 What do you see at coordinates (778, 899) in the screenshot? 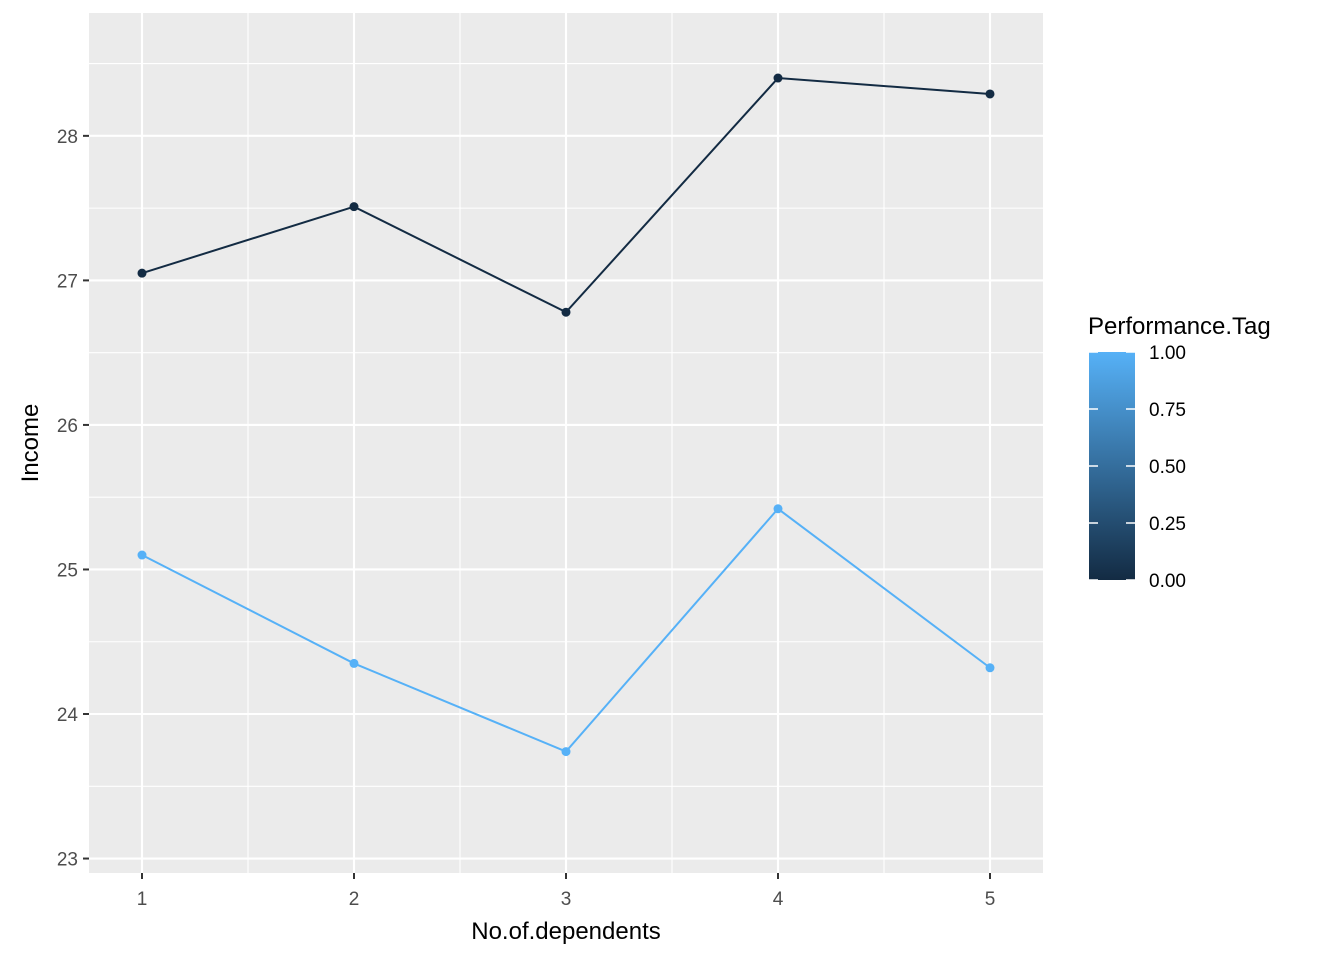
I see `x-tick-label: 4` at bounding box center [778, 899].